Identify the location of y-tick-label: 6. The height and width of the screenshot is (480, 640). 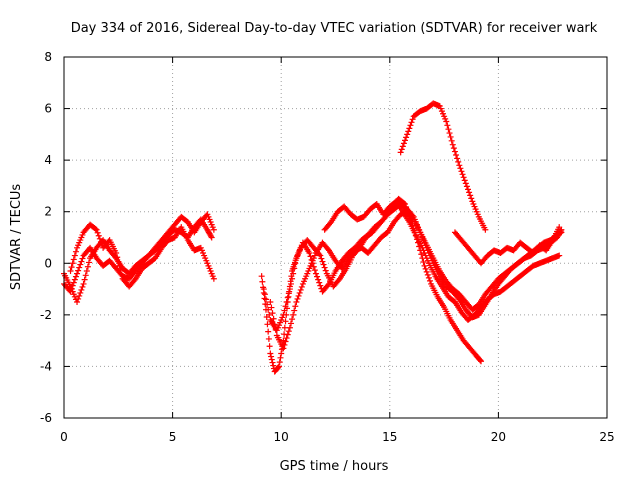
(48, 109).